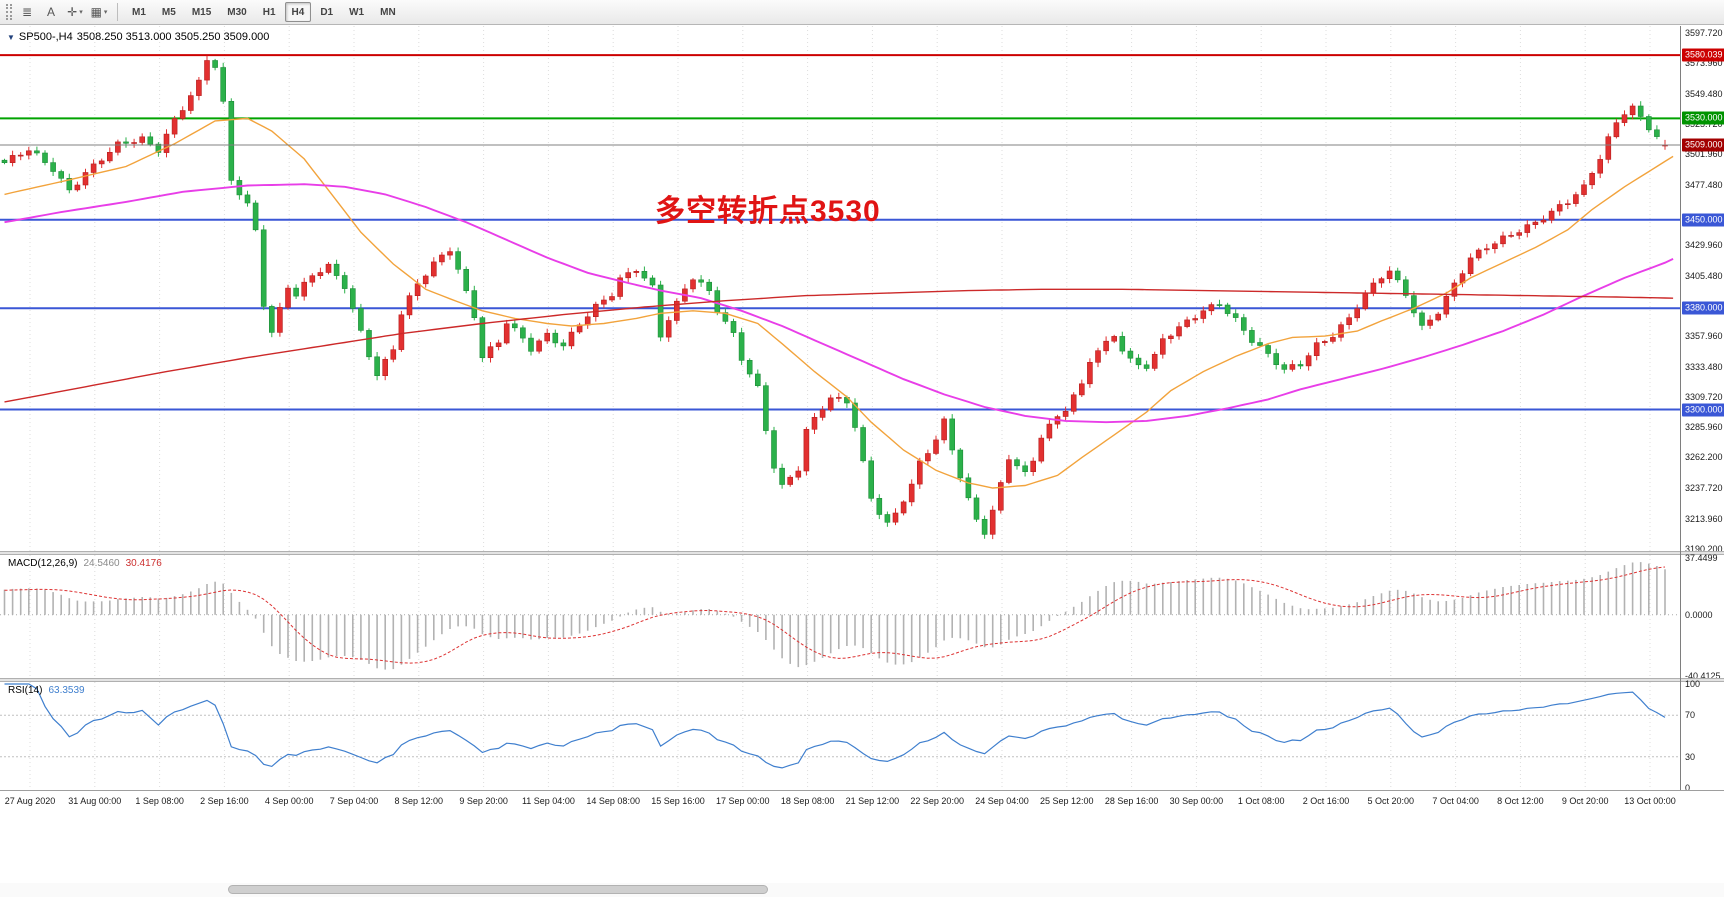 The image size is (1724, 897). What do you see at coordinates (1703, 118) in the screenshot?
I see `price-level-badge: 3530.000` at bounding box center [1703, 118].